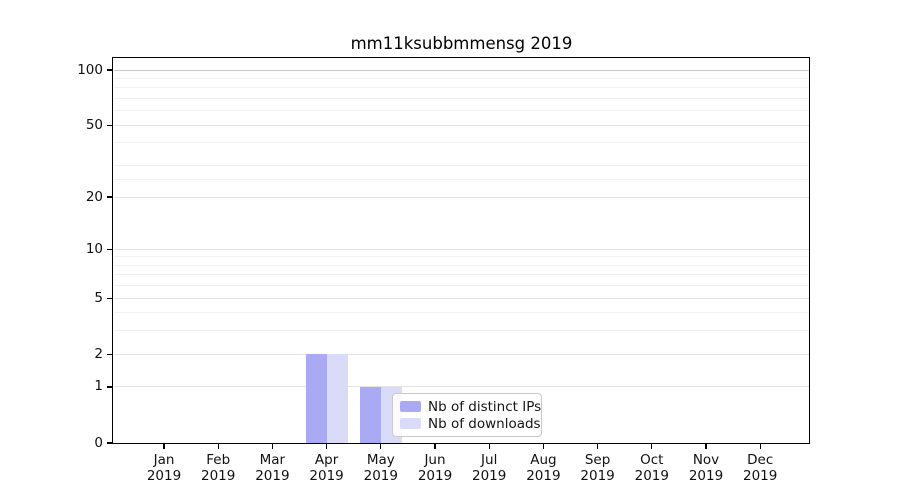 This screenshot has height=500, width=900. What do you see at coordinates (94, 248) in the screenshot?
I see `y-tick-label: 10` at bounding box center [94, 248].